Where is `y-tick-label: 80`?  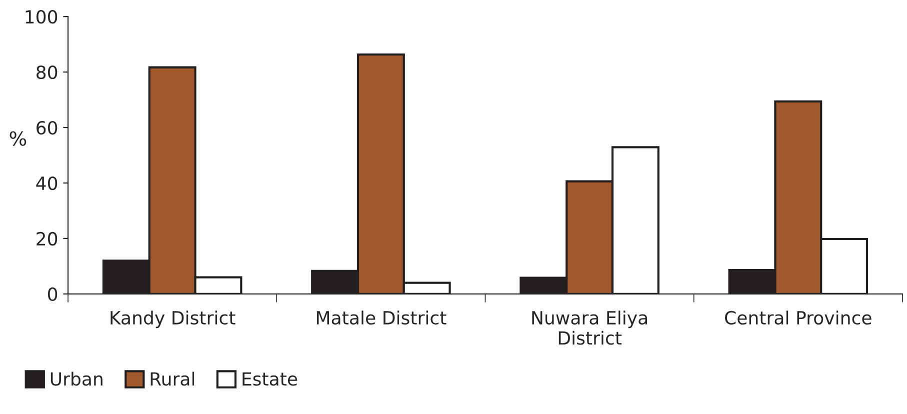 y-tick-label: 80 is located at coordinates (47, 72).